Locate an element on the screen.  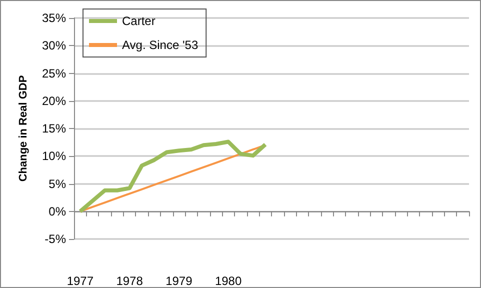
y-tick-label: 5% is located at coordinates (57, 183).